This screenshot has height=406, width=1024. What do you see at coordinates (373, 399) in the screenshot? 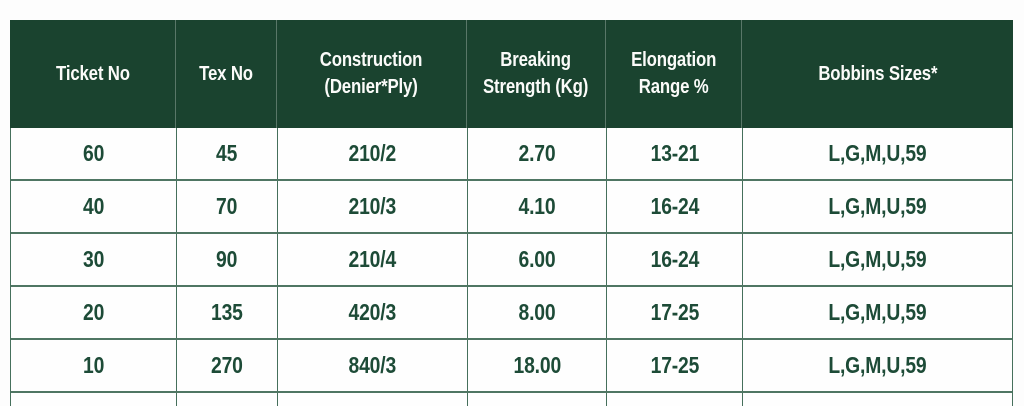
I see `cell-construction` at bounding box center [373, 399].